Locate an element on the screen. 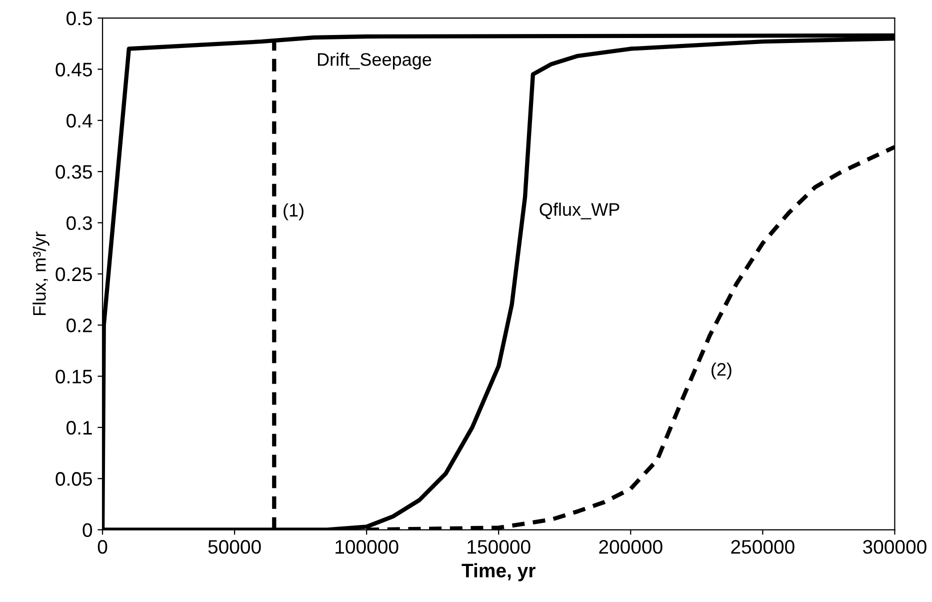 The image size is (932, 602). y-axis-title: Flux, m³/yr is located at coordinates (41, 274).